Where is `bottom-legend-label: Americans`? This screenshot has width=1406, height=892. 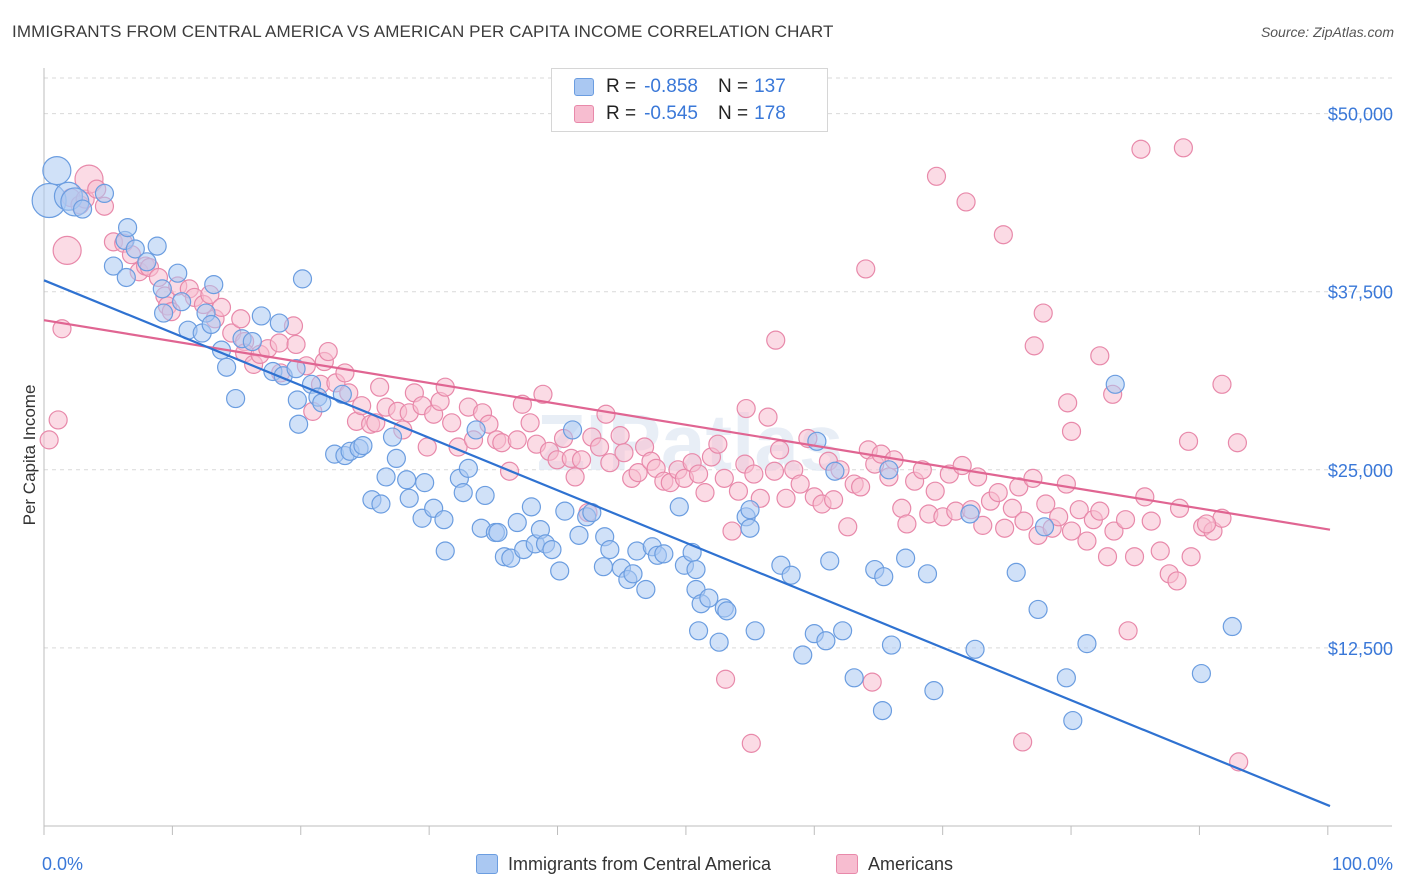 bottom-legend-label: Americans is located at coordinates (911, 863).